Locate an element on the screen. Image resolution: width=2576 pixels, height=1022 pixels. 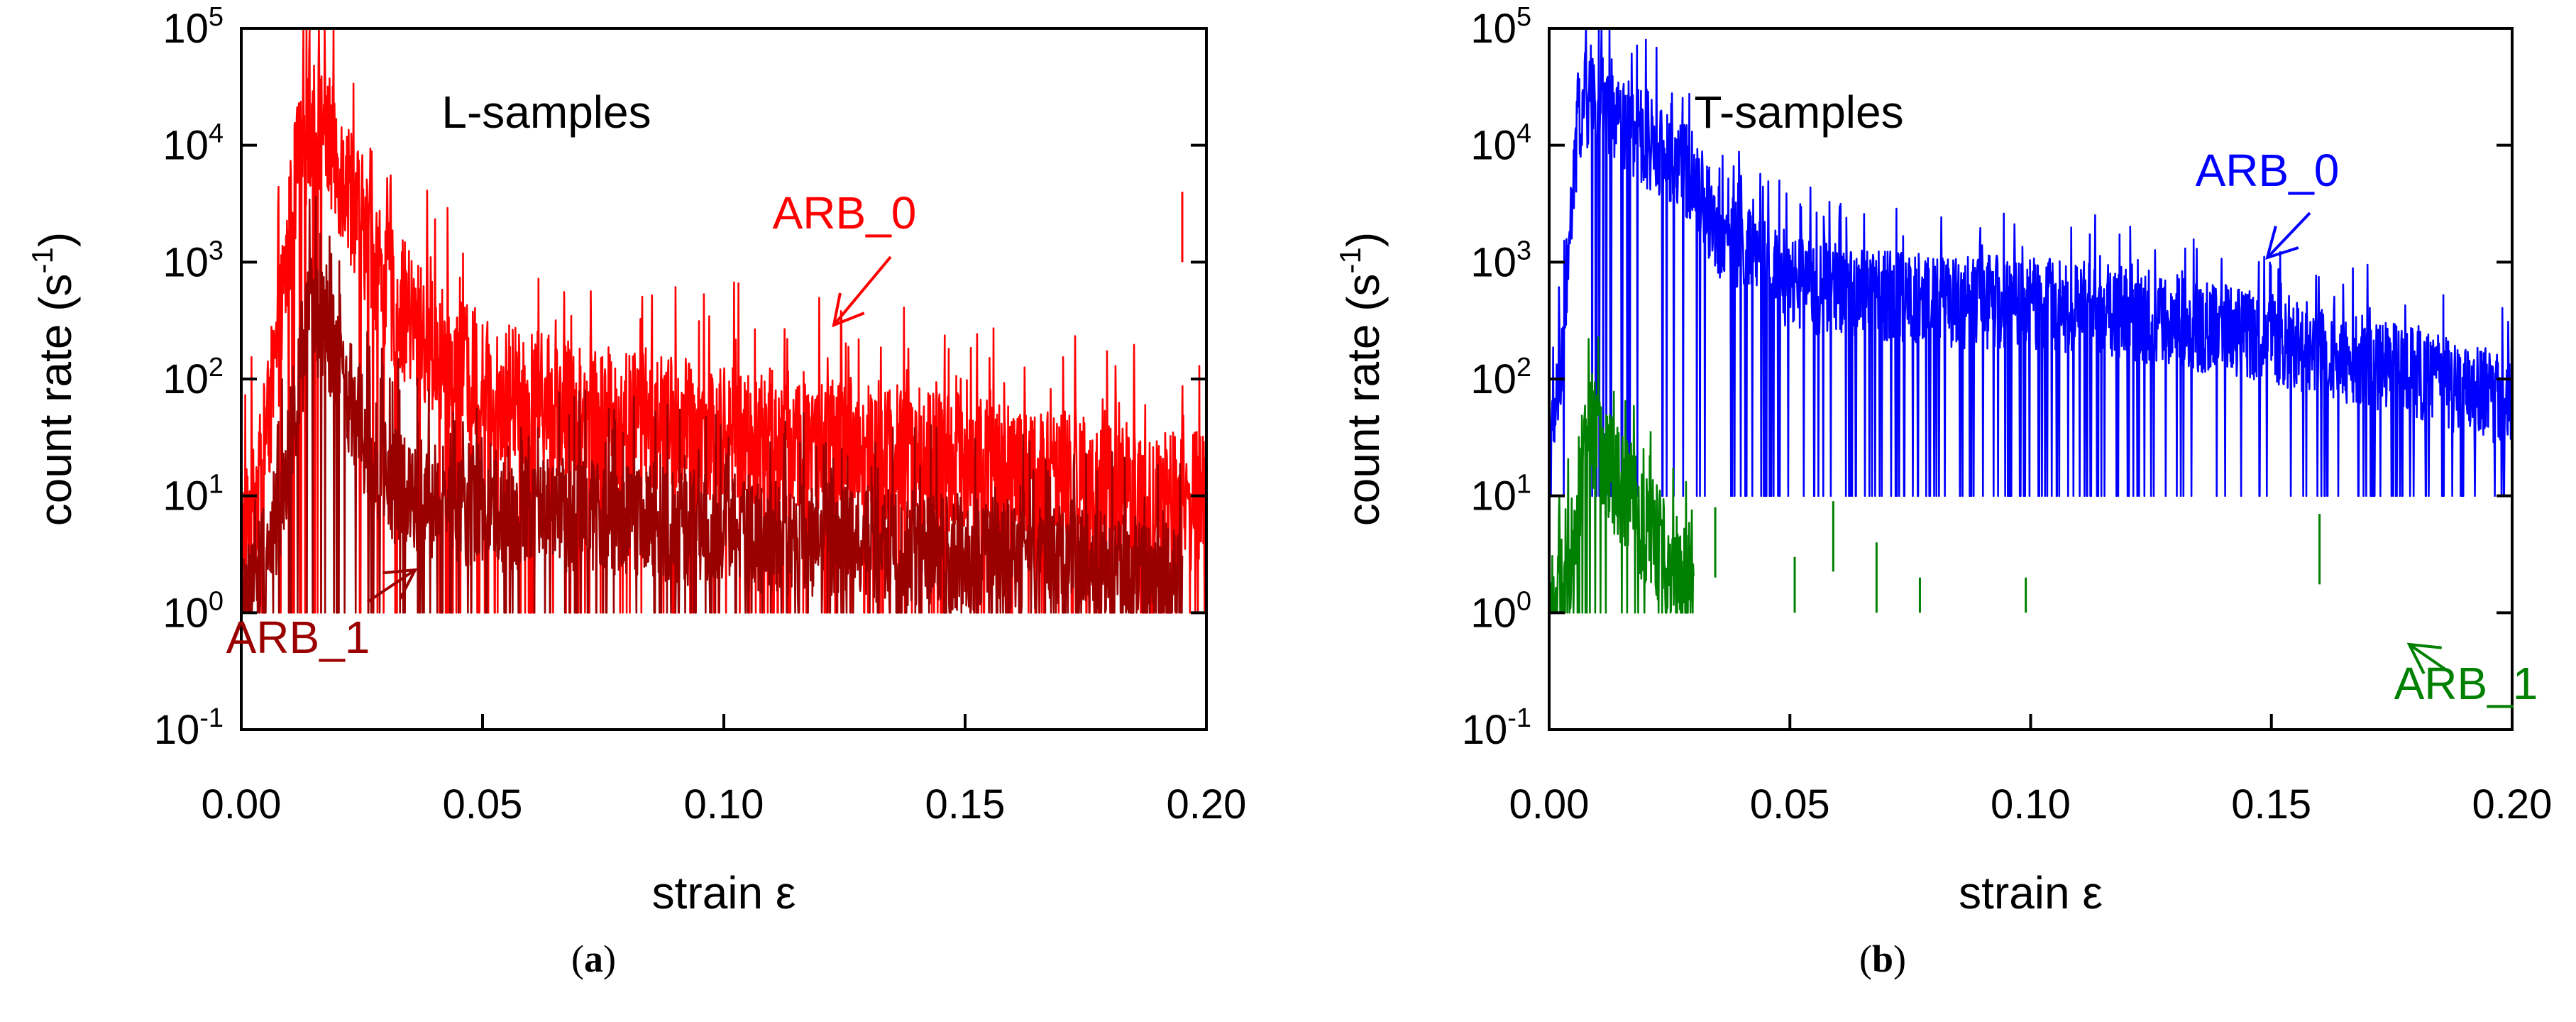
panel-subtitle: L-samples is located at coordinates (546, 112).